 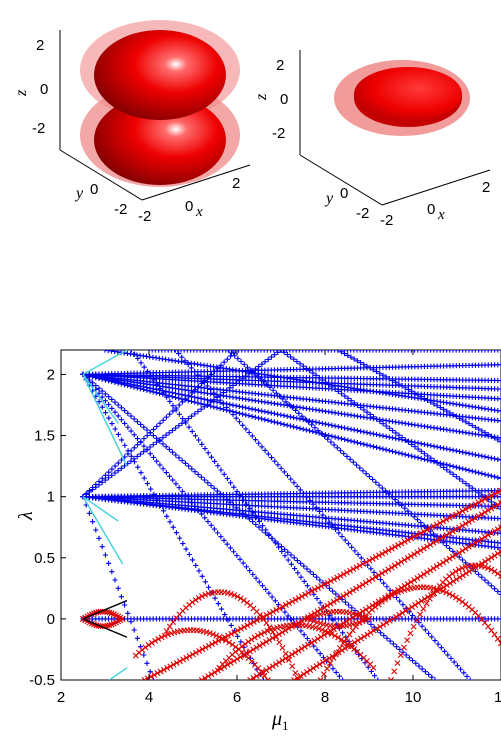 I want to click on plot-x-label: μ1, so click(x=280, y=720).